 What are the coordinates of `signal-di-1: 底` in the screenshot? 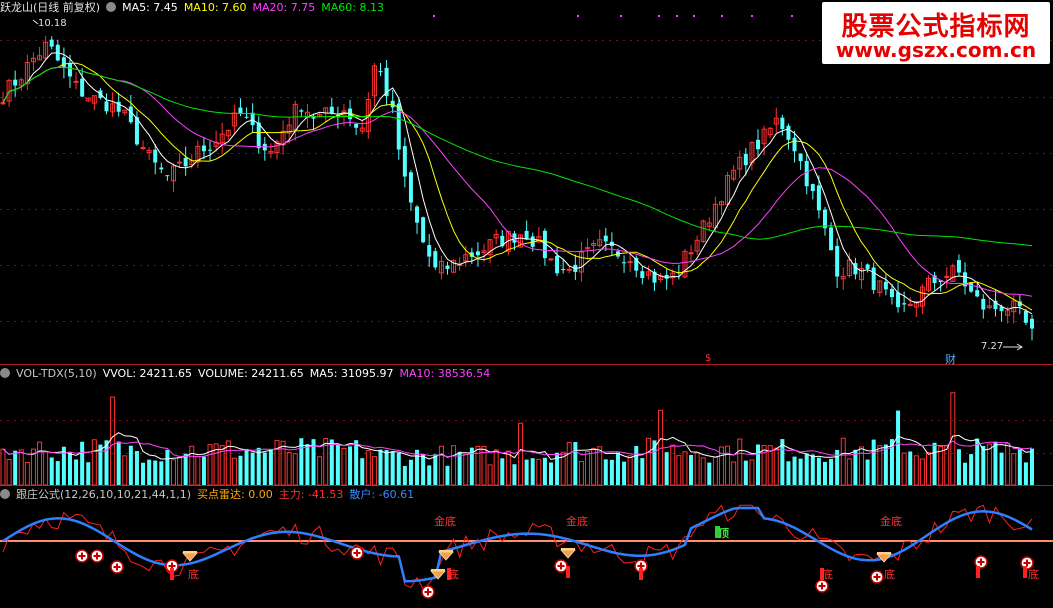 It's located at (193, 574).